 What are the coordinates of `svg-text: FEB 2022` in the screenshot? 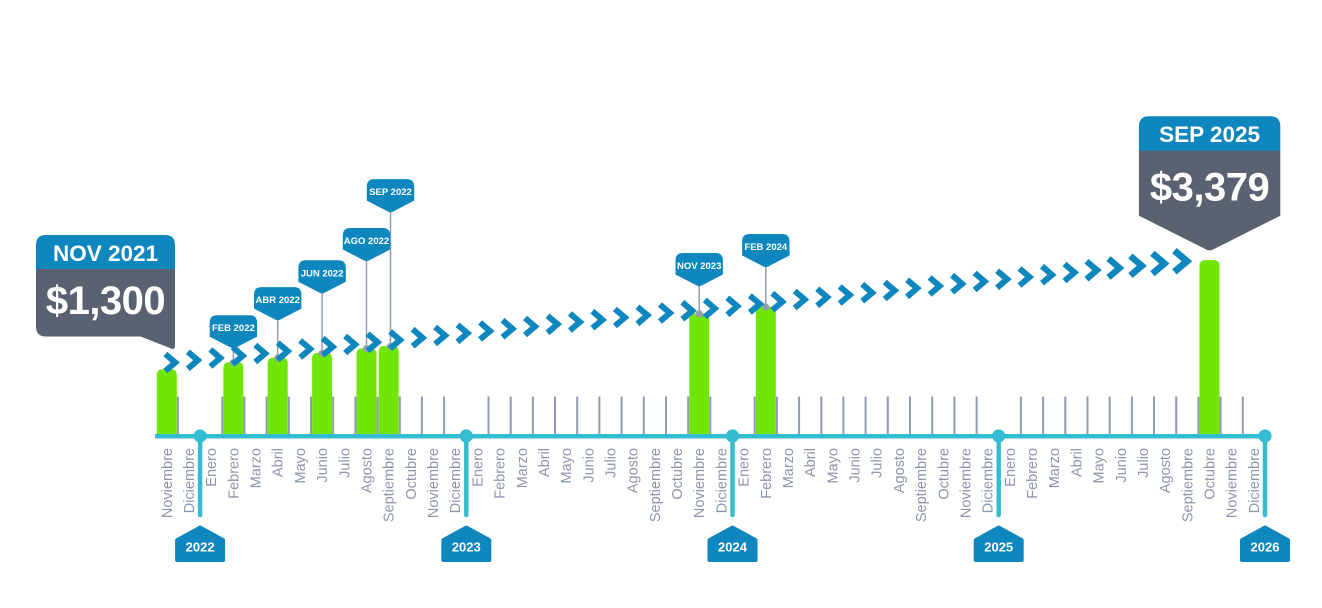 It's located at (233, 328).